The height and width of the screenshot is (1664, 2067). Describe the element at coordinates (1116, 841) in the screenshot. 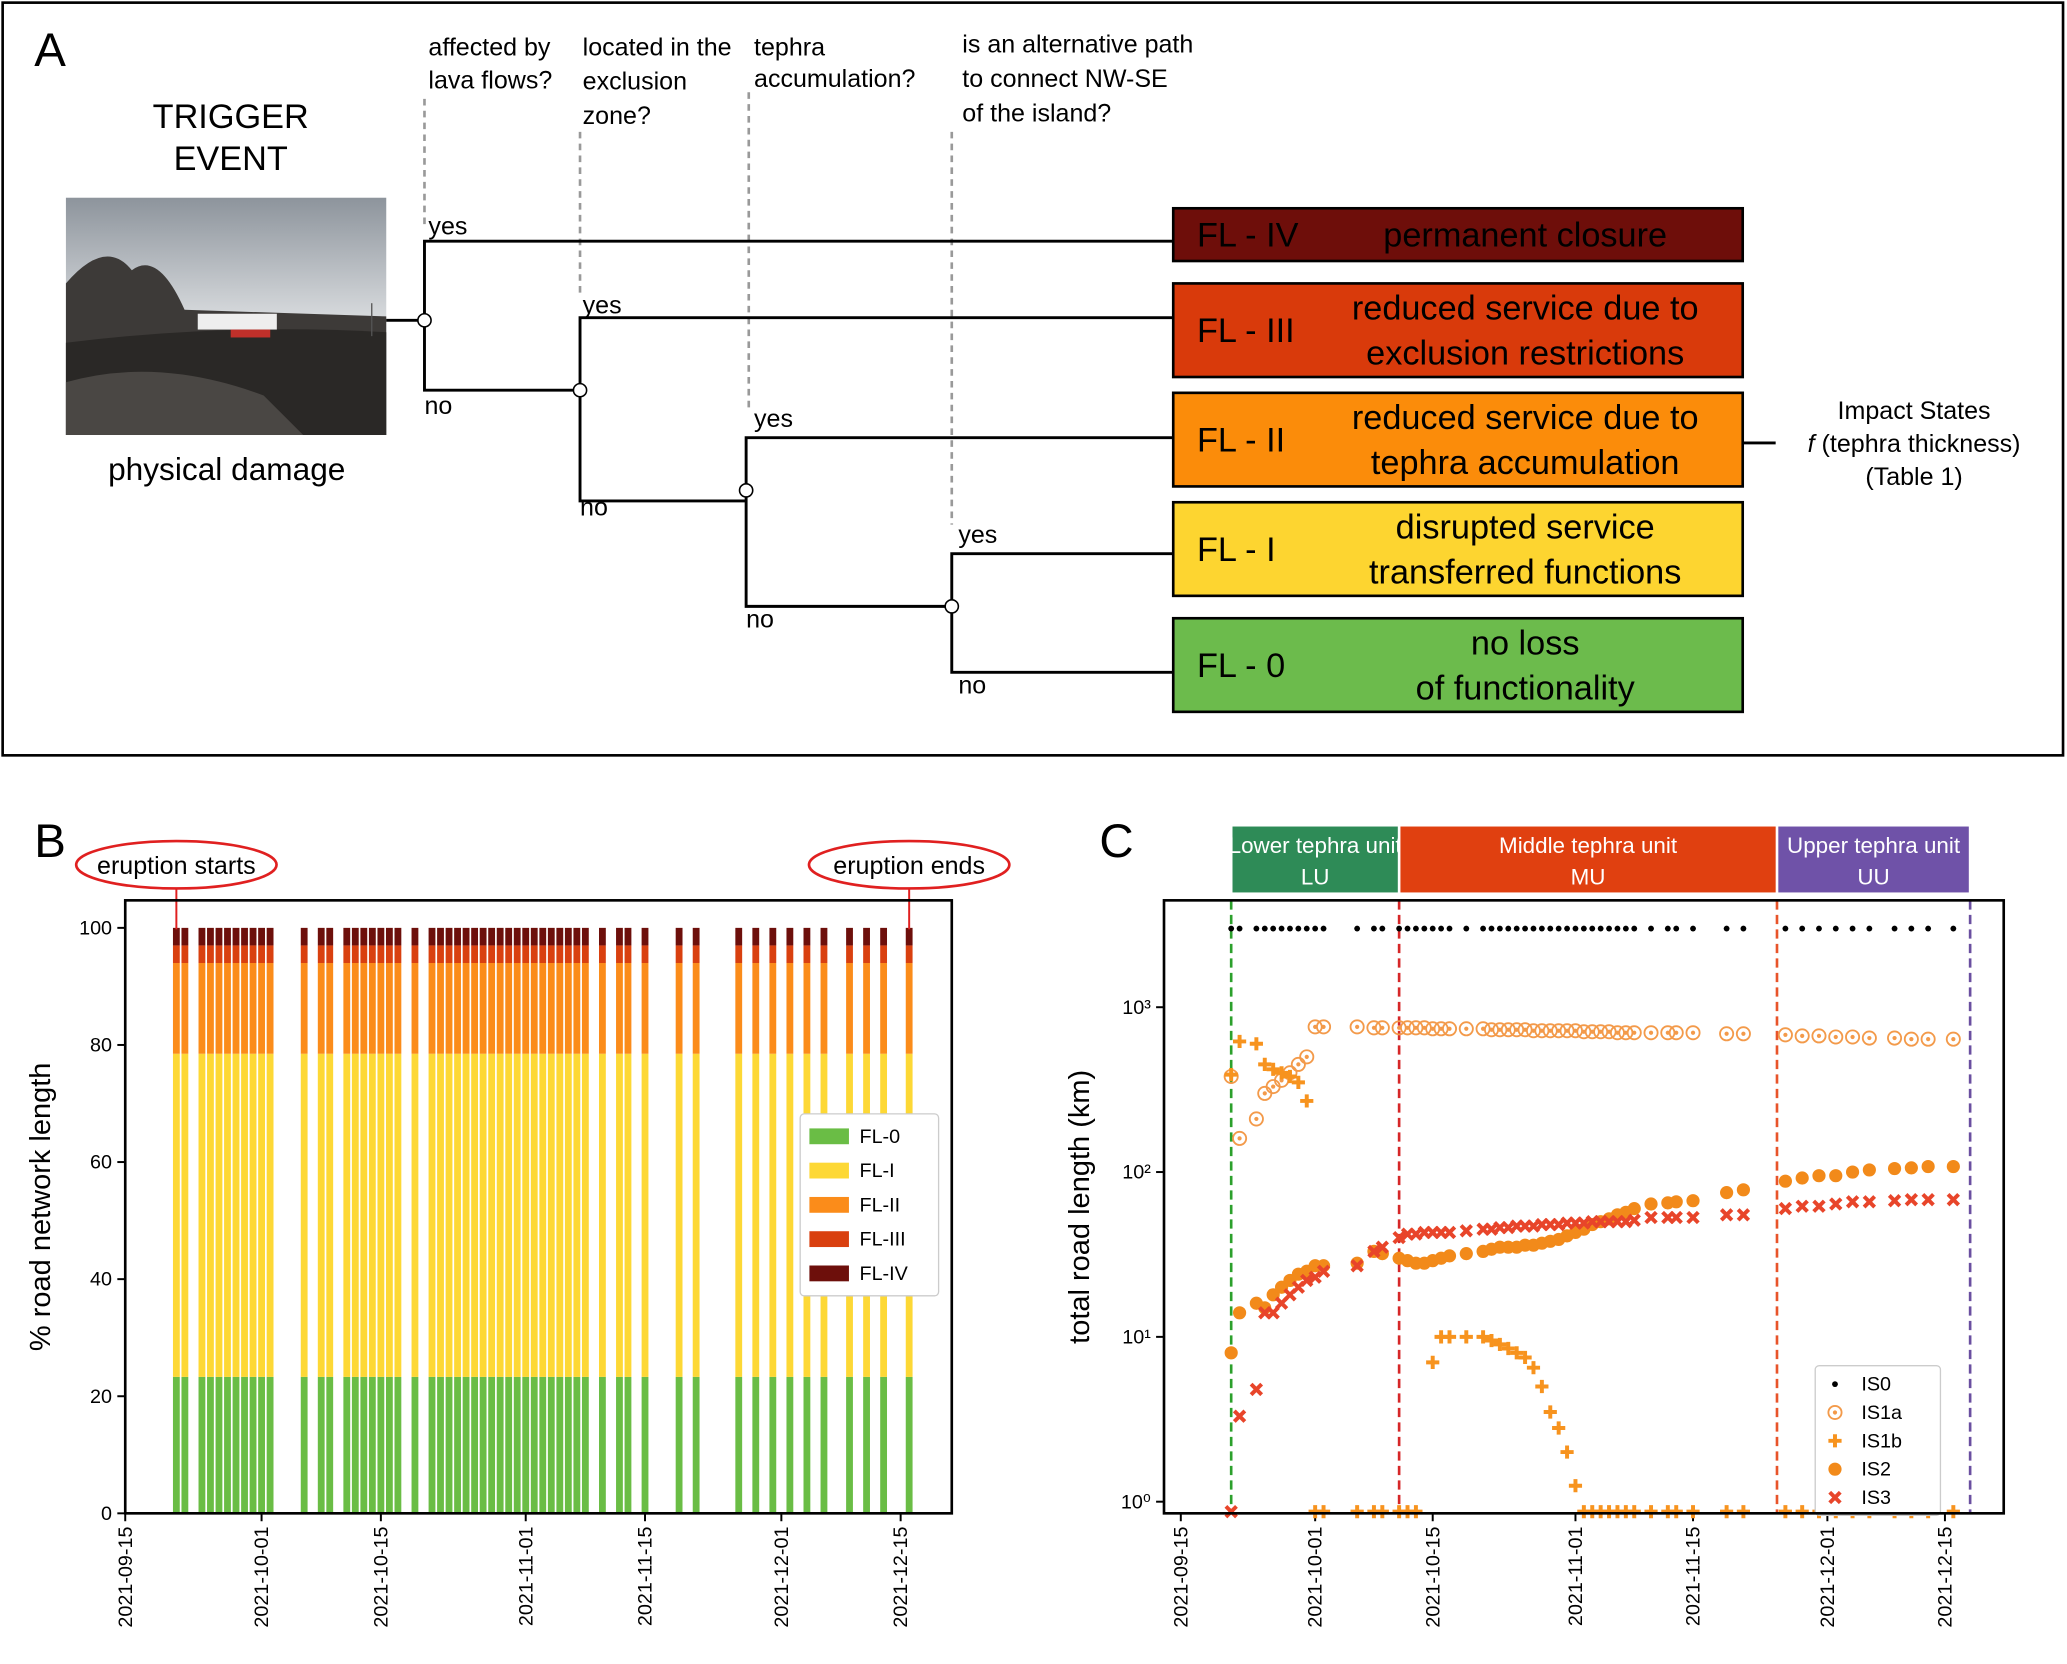

I see `panel-label: C` at that location.